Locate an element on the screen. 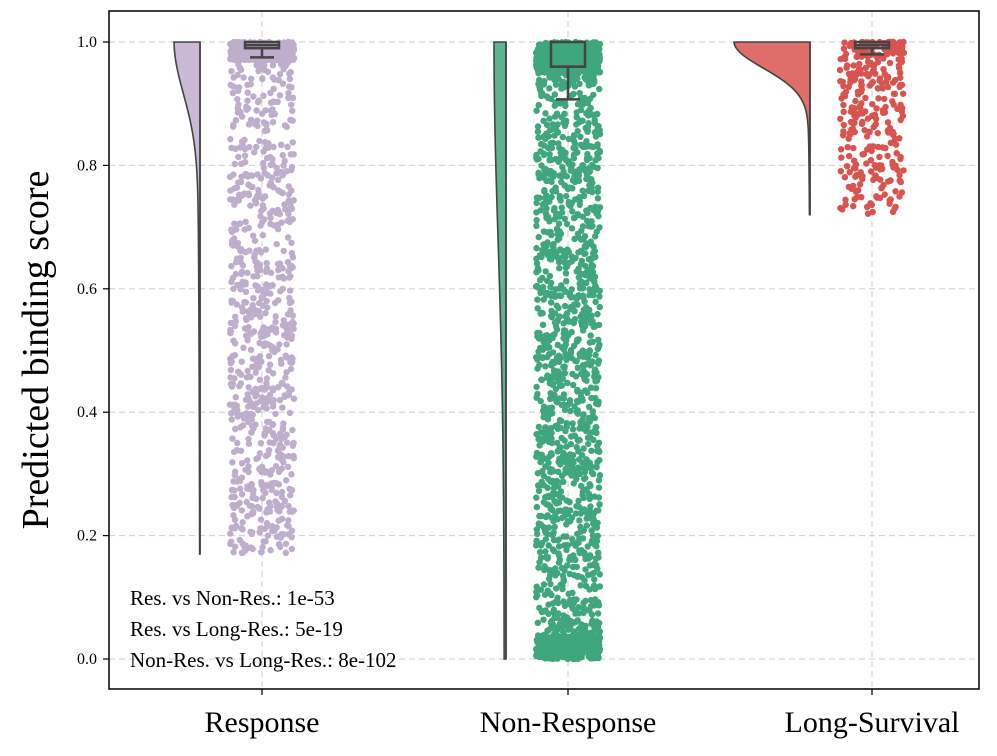 This screenshot has height=756, width=997. x-tick-label: Non-Response is located at coordinates (568, 722).